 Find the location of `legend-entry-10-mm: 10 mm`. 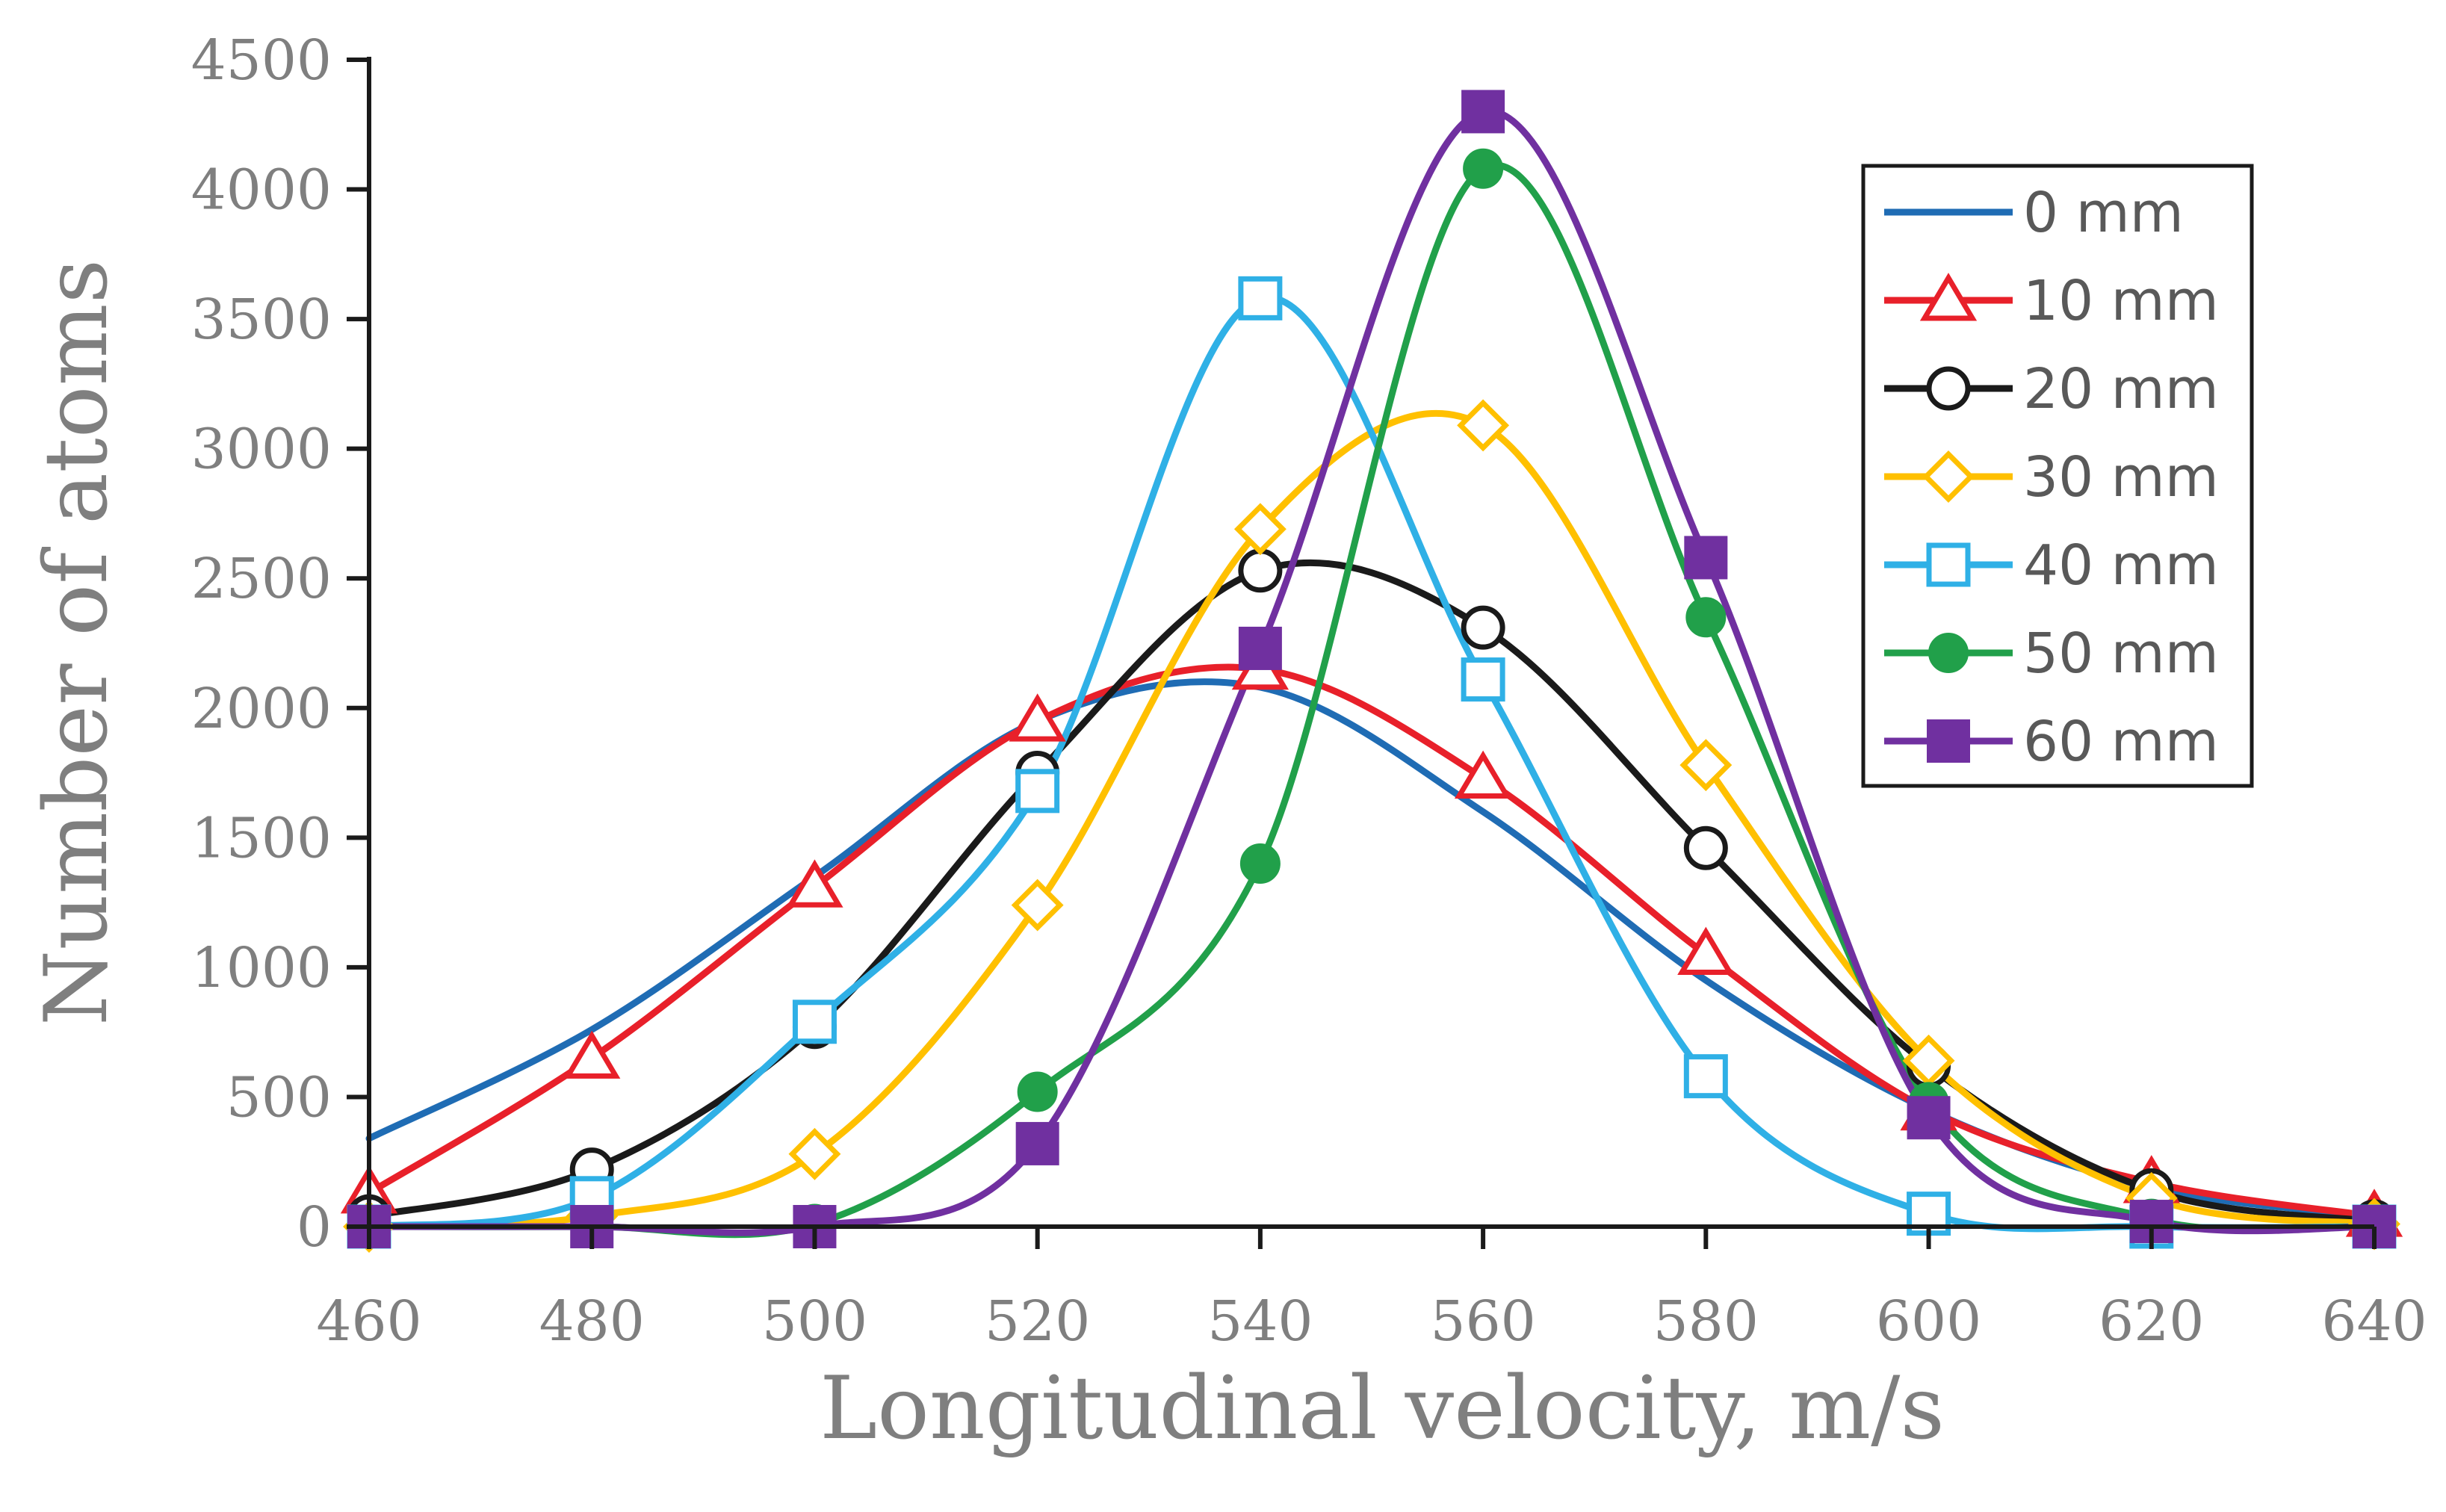

legend-entry-10-mm: 10 mm is located at coordinates (2051, 301).